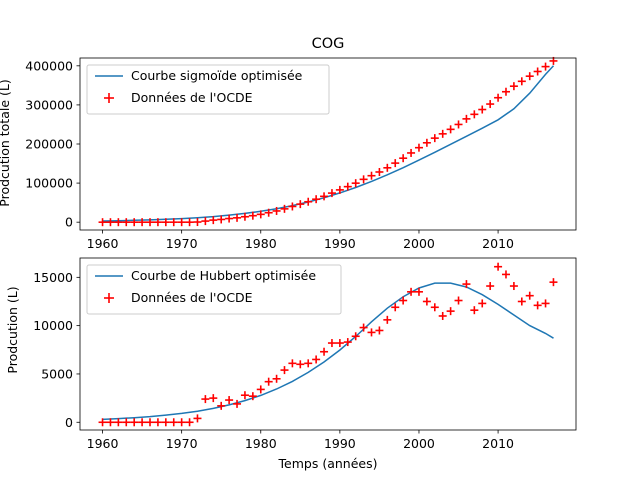 This screenshot has height=480, width=640. Describe the element at coordinates (49, 144) in the screenshot. I see `top-y-tick-label: 200000` at that location.